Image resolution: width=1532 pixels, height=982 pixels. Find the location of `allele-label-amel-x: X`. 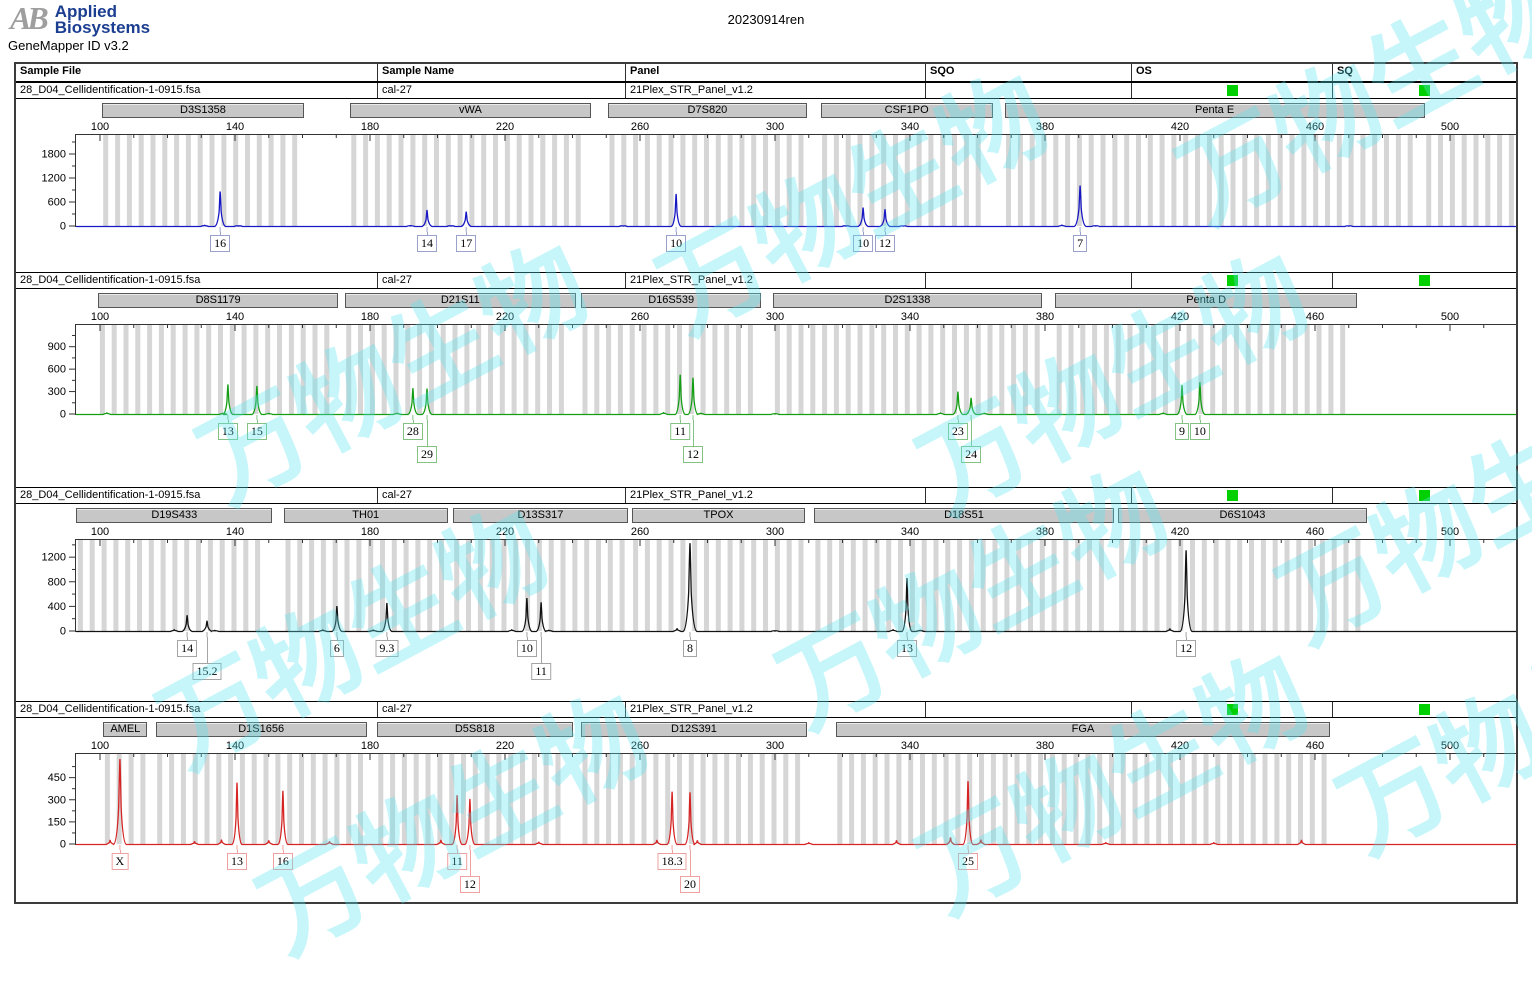

allele-label-amel-x: X is located at coordinates (120, 861).